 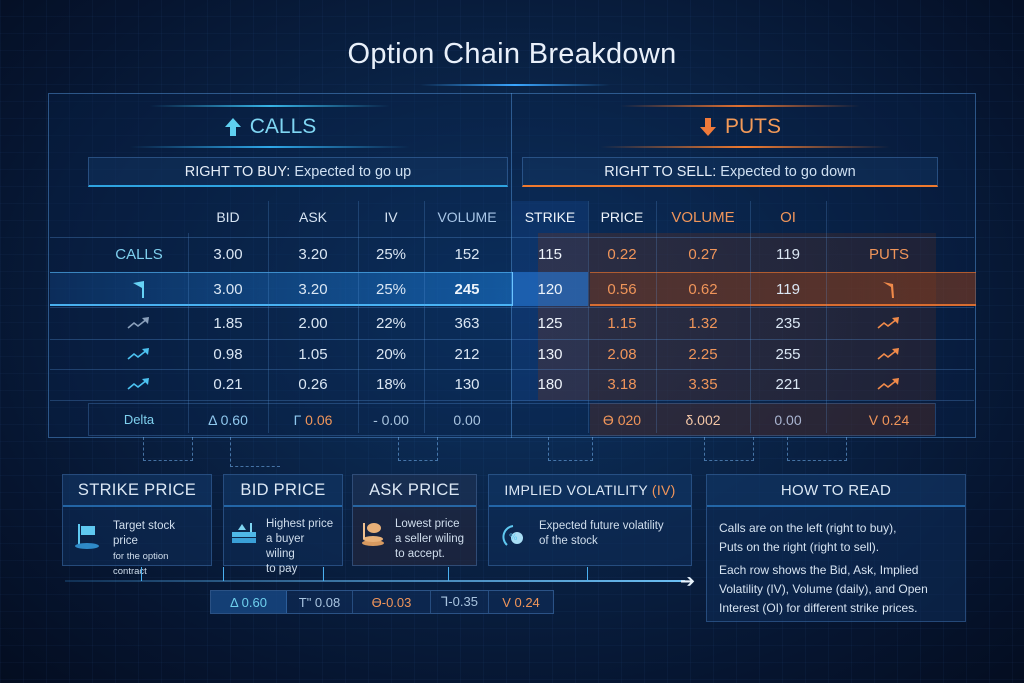 What do you see at coordinates (660, 171) in the screenshot?
I see `puts-subtitle-bold: RIGHT TO SELL:` at bounding box center [660, 171].